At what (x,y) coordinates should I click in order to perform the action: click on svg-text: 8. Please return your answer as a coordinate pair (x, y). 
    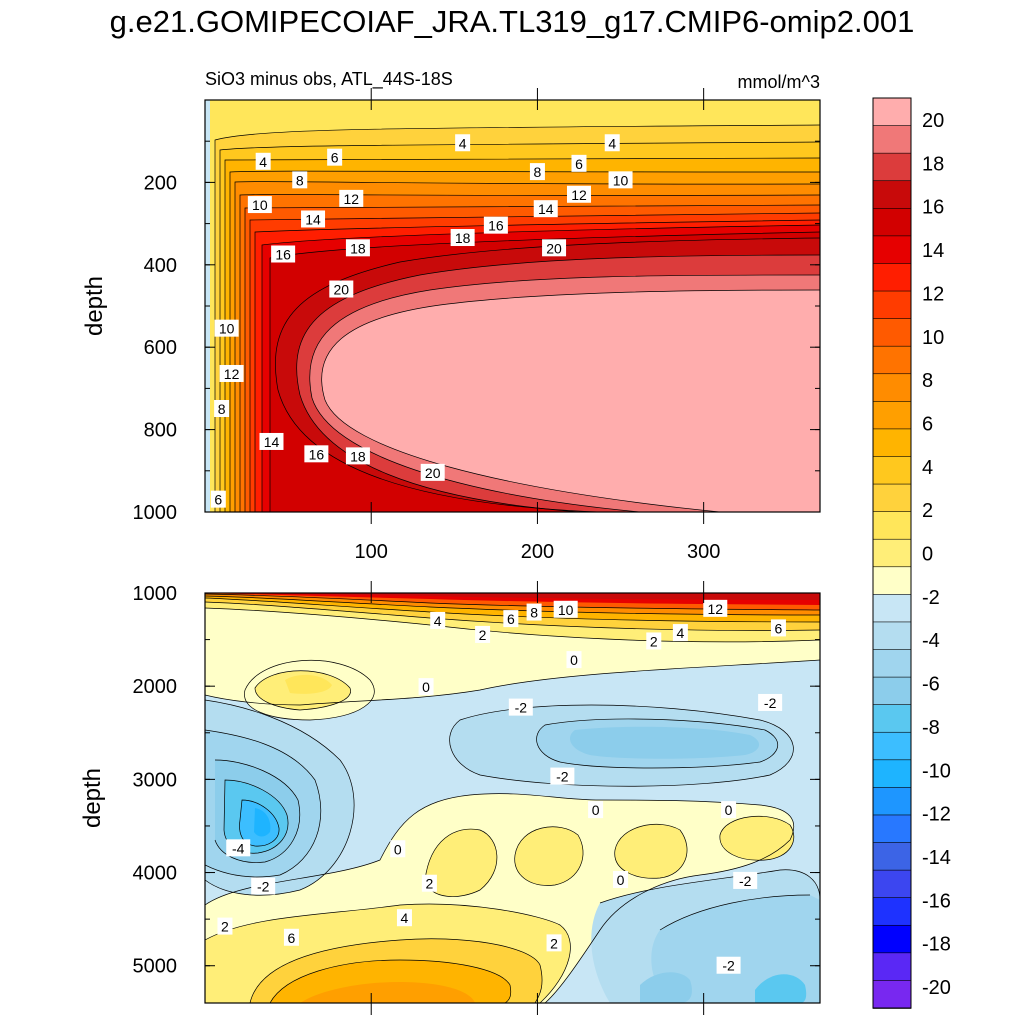
    Looking at the image, I should click on (222, 409).